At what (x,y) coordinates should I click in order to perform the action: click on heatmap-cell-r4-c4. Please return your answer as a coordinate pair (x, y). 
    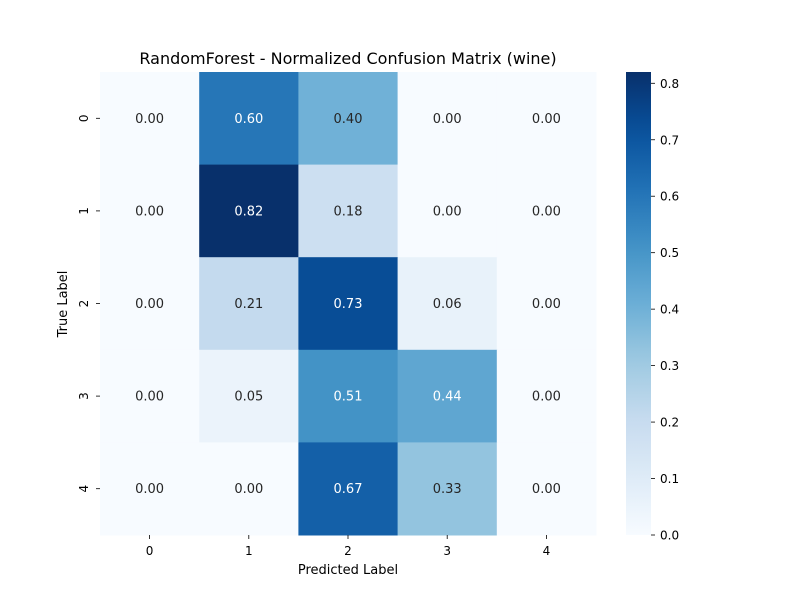
    Looking at the image, I should click on (546, 489).